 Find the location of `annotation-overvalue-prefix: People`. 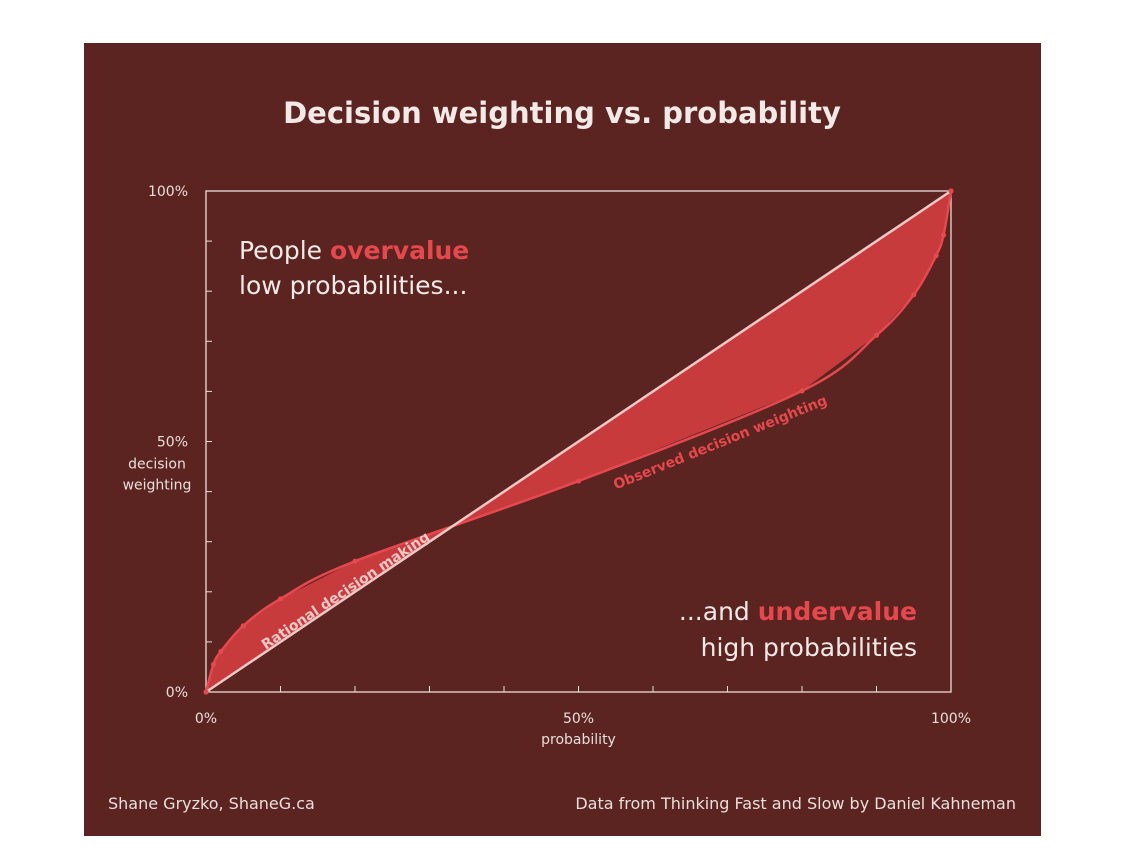

annotation-overvalue-prefix: People is located at coordinates (284, 250).